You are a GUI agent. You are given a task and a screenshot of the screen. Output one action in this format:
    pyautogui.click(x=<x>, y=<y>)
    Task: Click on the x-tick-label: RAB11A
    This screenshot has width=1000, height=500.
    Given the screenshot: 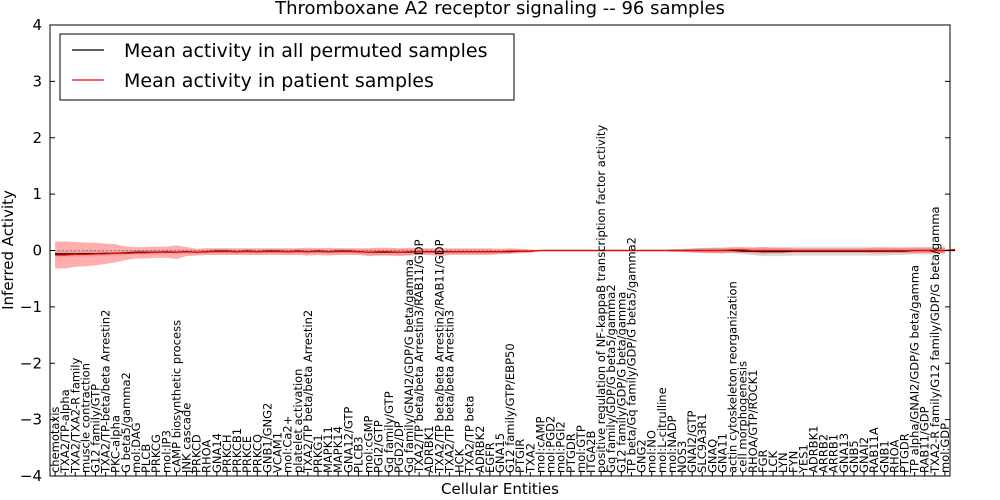 What is the action you would take?
    pyautogui.click(x=874, y=450)
    